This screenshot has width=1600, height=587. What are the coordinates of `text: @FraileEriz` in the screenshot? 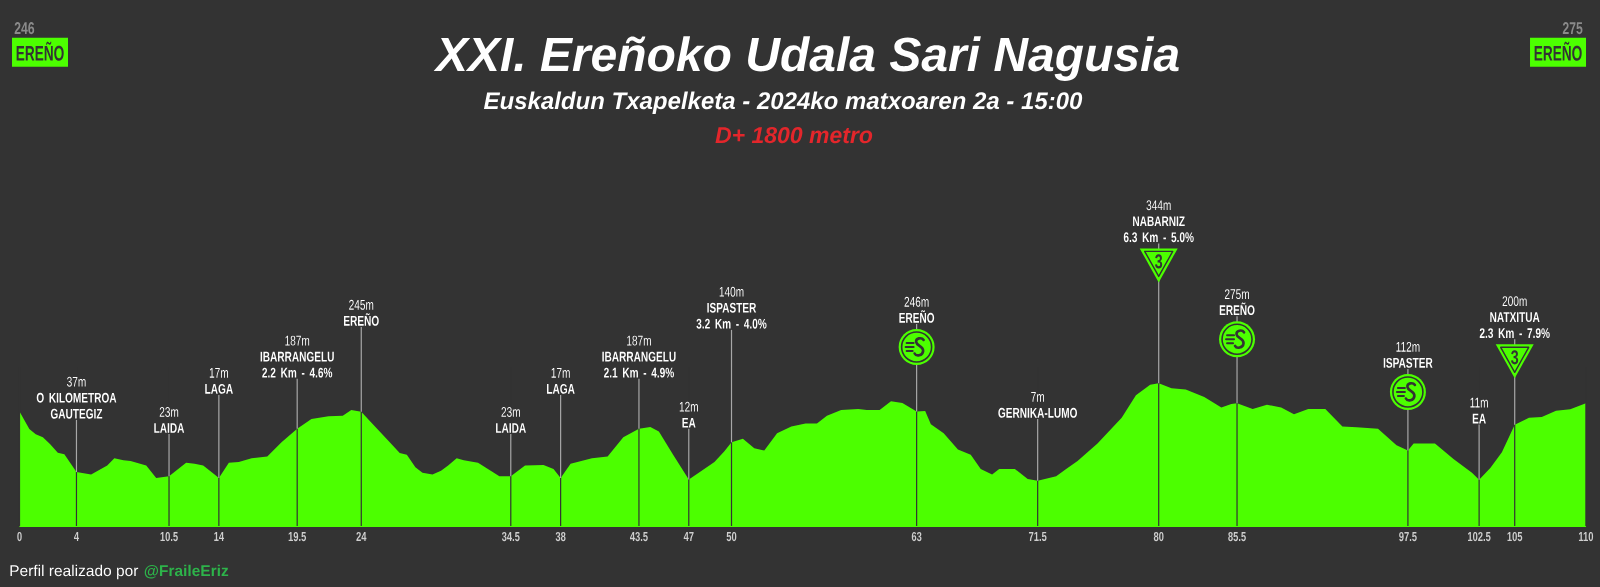 It's located at (186, 571).